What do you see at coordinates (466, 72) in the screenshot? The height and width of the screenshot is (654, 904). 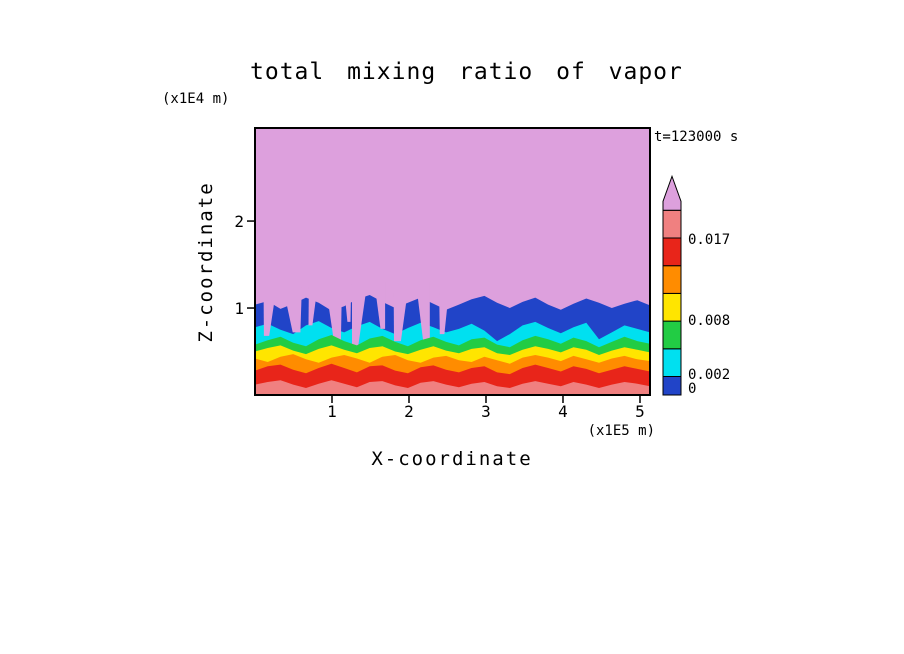 I see `chart-title: total mixing ratio of vapor` at bounding box center [466, 72].